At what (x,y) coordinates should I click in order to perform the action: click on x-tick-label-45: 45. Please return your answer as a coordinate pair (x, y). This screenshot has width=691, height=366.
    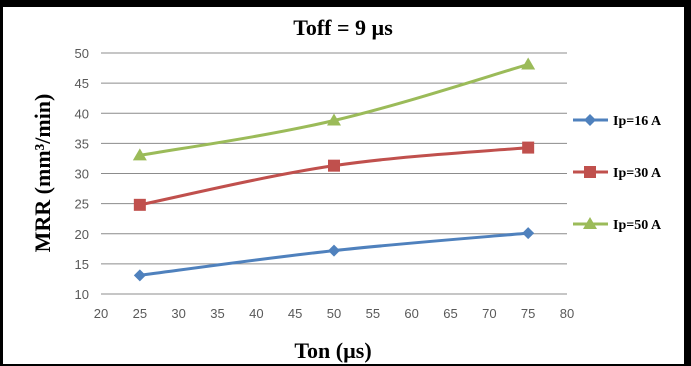
    Looking at the image, I should click on (295, 313).